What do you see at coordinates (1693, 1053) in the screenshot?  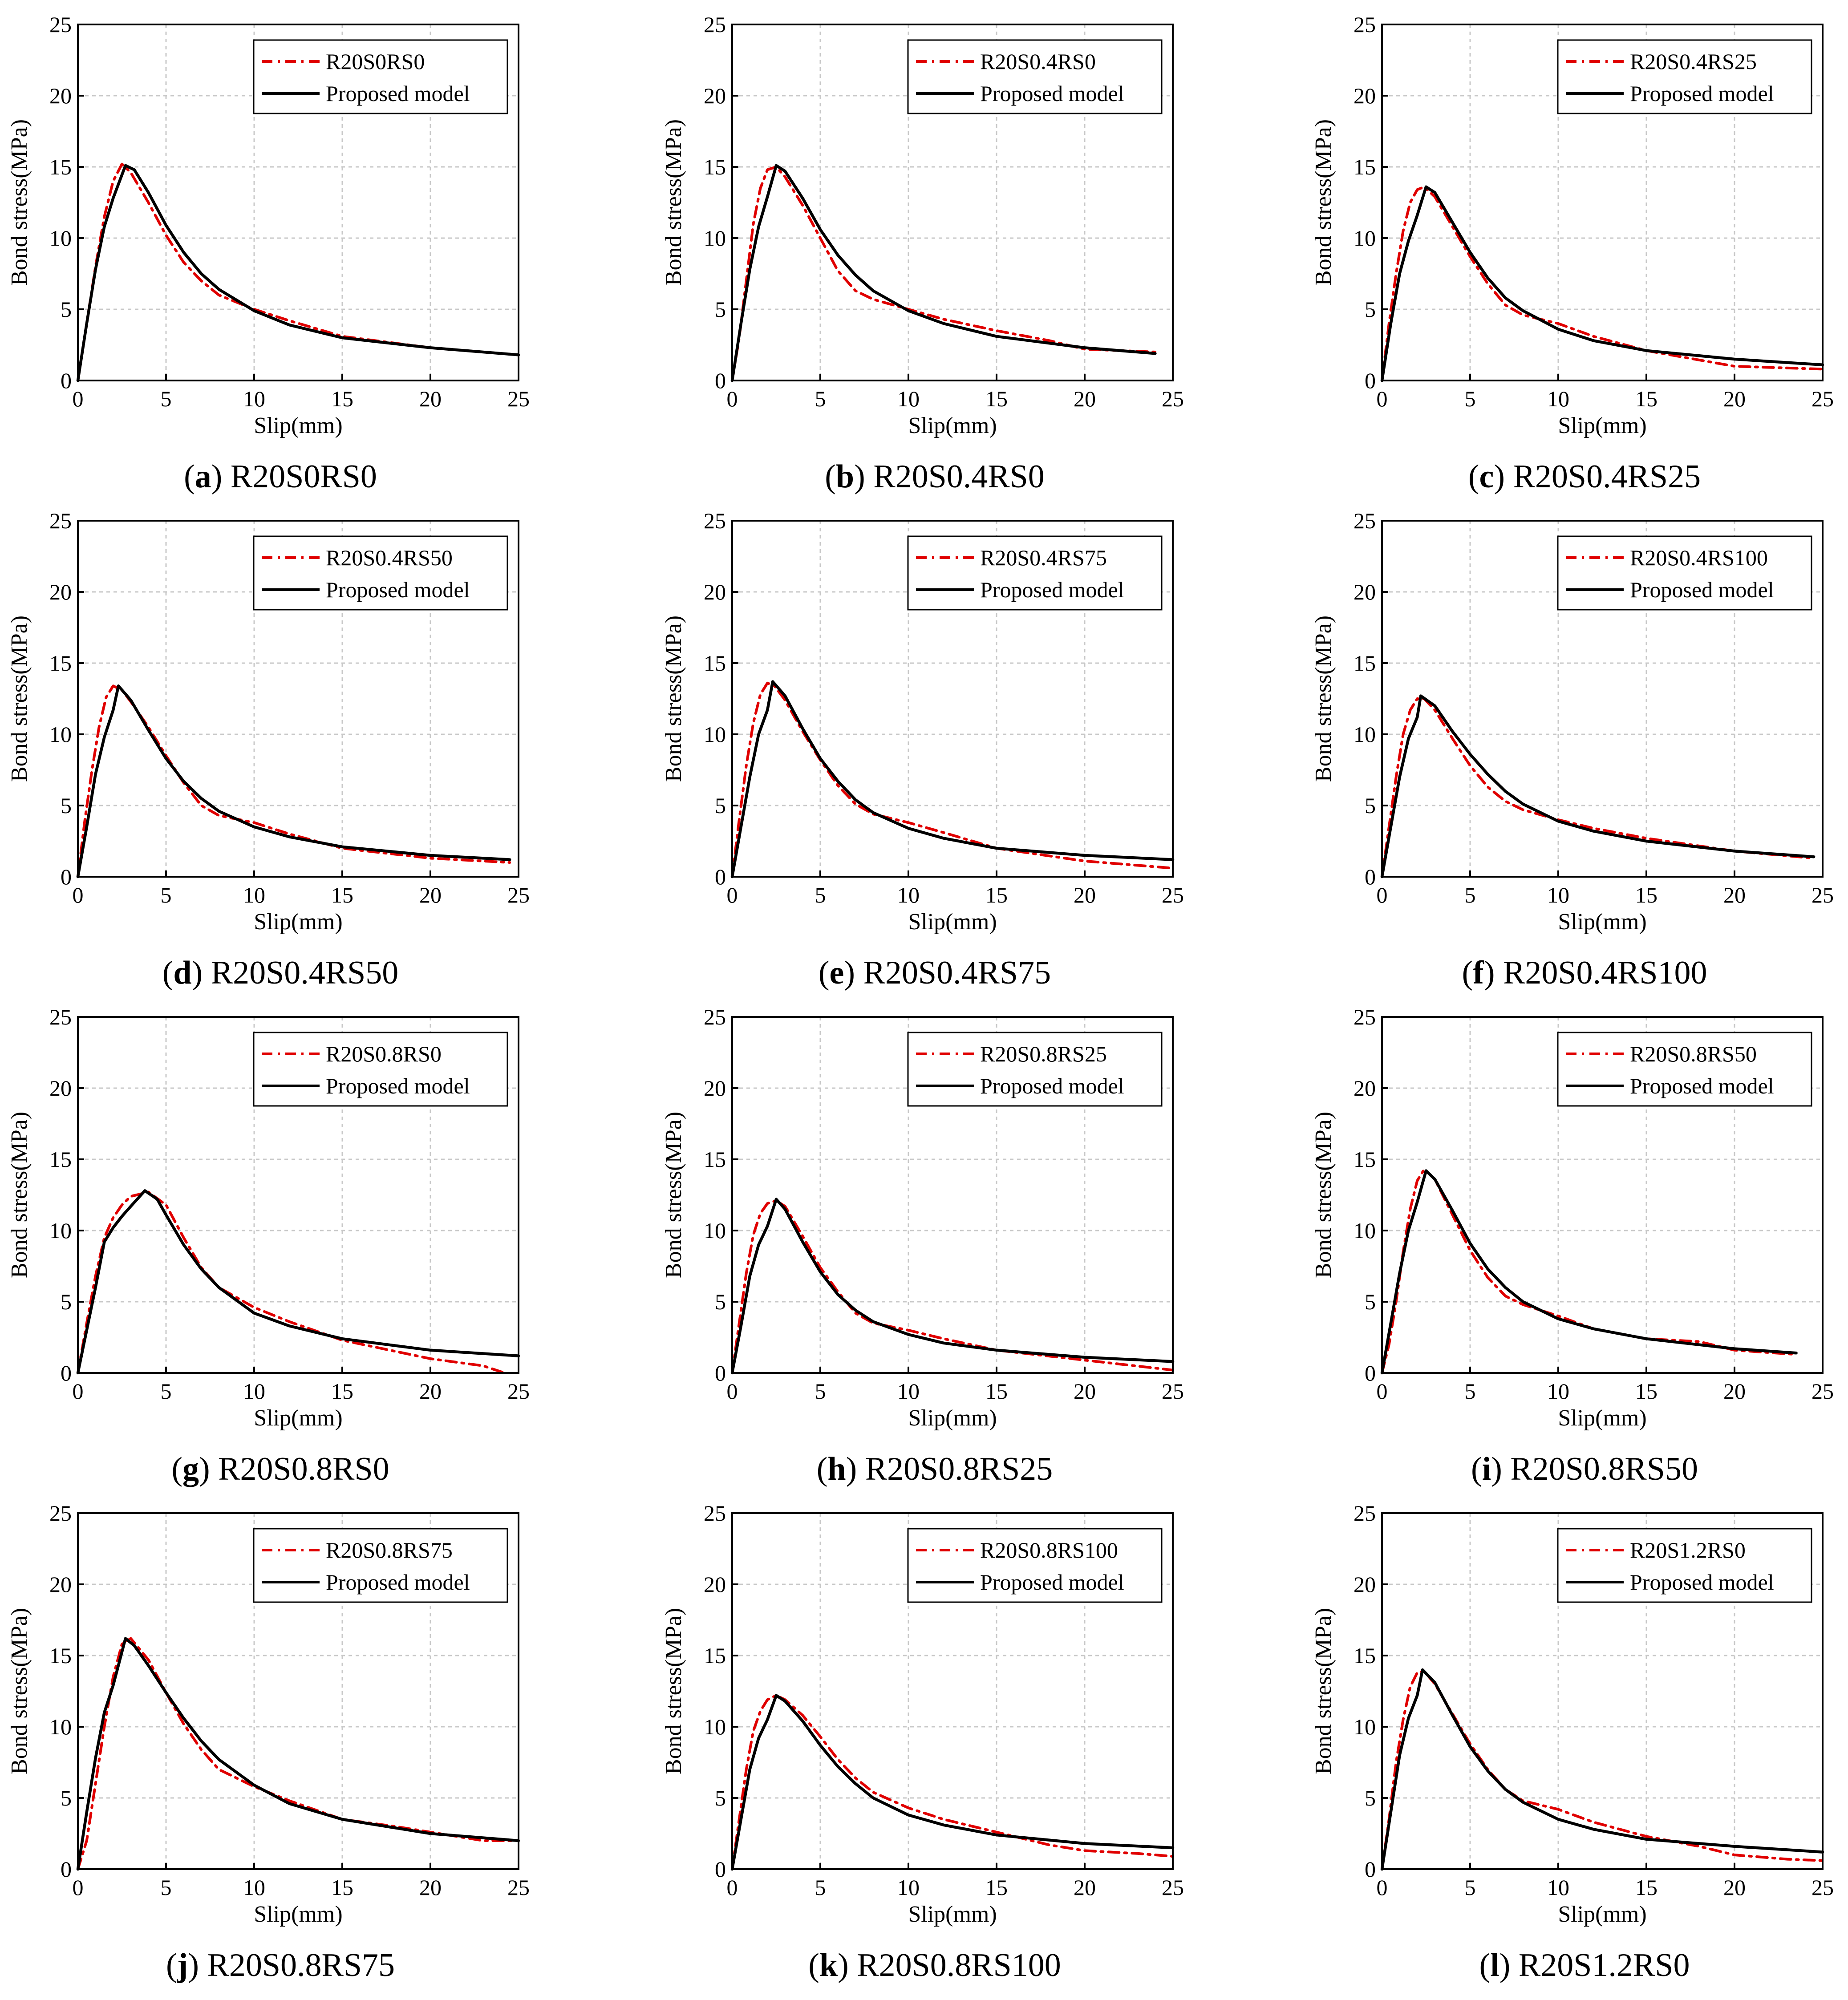 I see `legend-label-experimental: R20S0.8RS50` at bounding box center [1693, 1053].